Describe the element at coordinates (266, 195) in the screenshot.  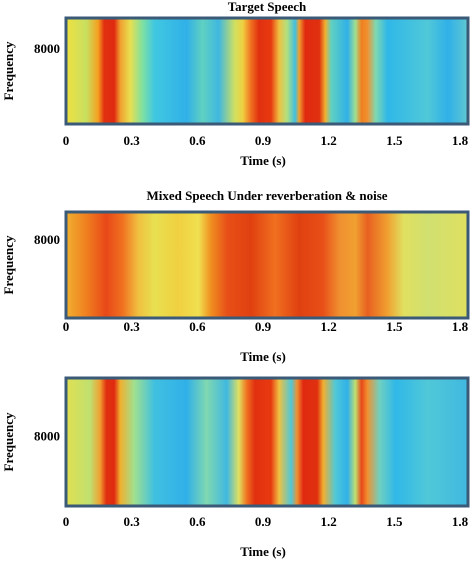
I see `chart-title: Mixed Speech Under reverberation & noise` at that location.